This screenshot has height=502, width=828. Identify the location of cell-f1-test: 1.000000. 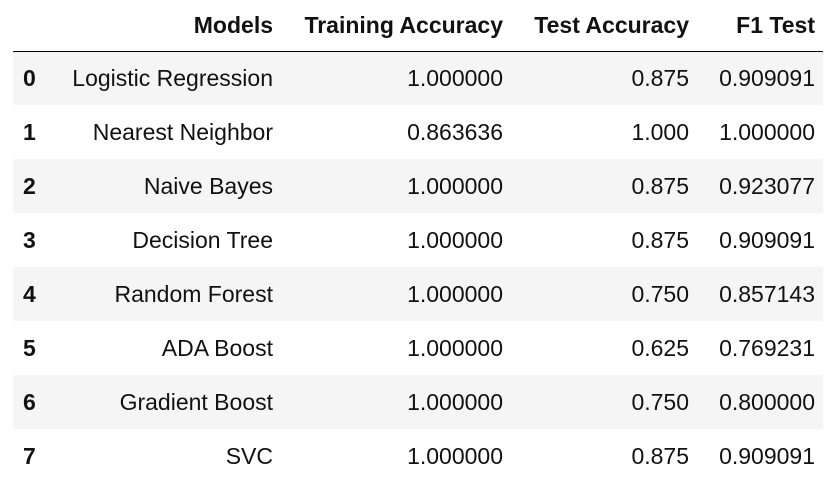
(767, 131).